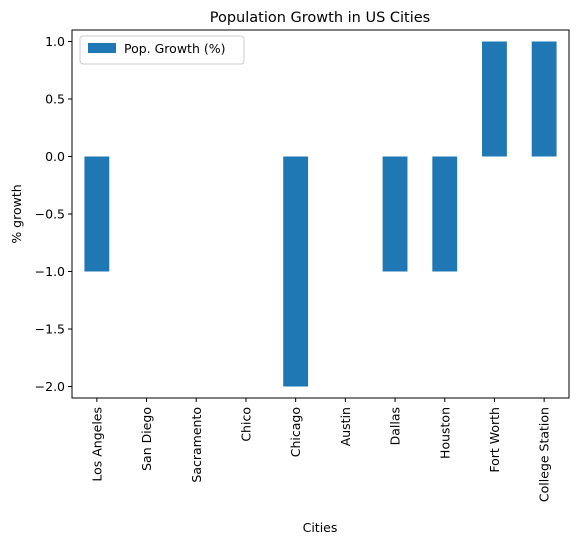  What do you see at coordinates (96, 444) in the screenshot?
I see `x-tick-label: Los Angeles` at bounding box center [96, 444].